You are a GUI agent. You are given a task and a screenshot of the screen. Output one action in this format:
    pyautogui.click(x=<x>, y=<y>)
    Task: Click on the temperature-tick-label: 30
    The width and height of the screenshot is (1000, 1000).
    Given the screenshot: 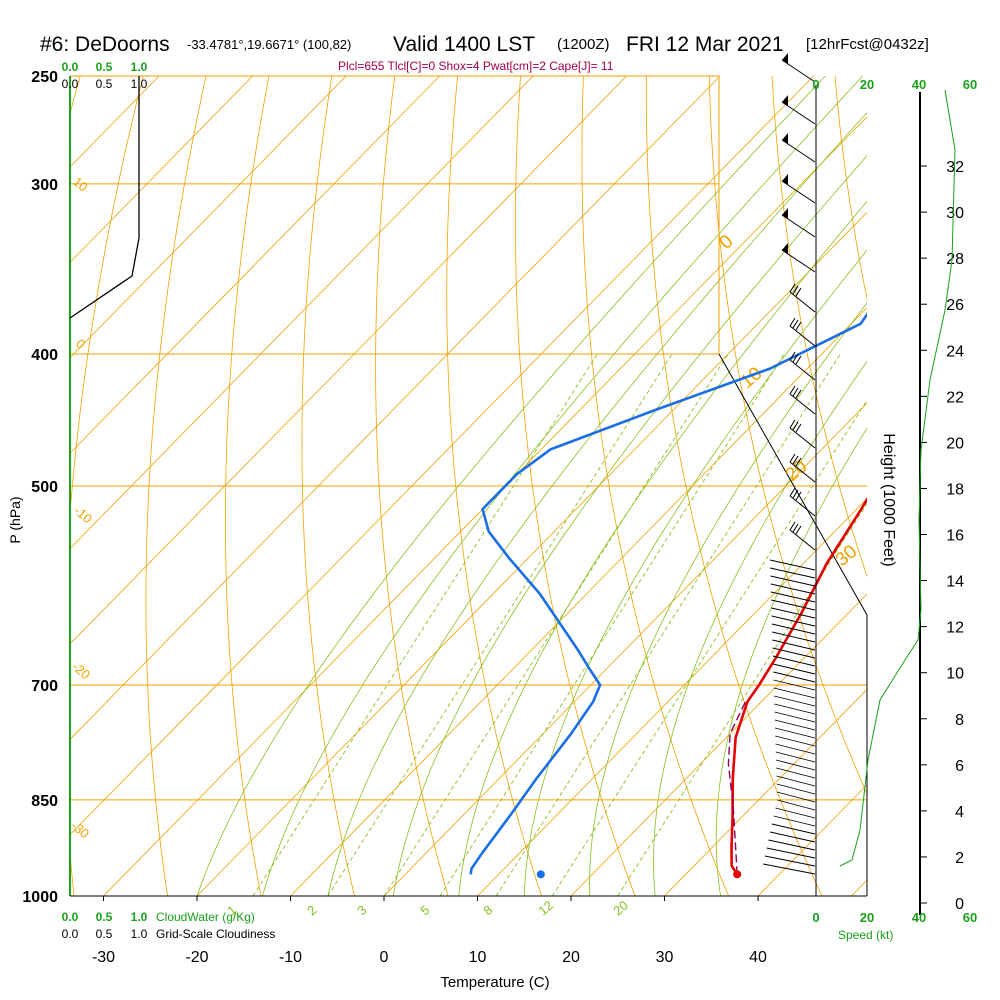 What is the action you would take?
    pyautogui.click(x=665, y=957)
    